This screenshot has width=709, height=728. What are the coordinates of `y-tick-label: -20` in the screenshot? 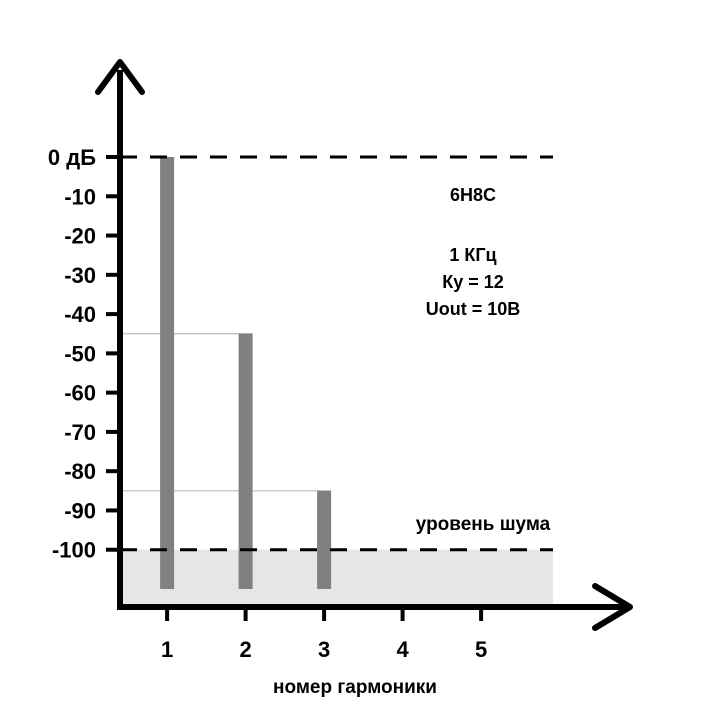 It's located at (80, 236).